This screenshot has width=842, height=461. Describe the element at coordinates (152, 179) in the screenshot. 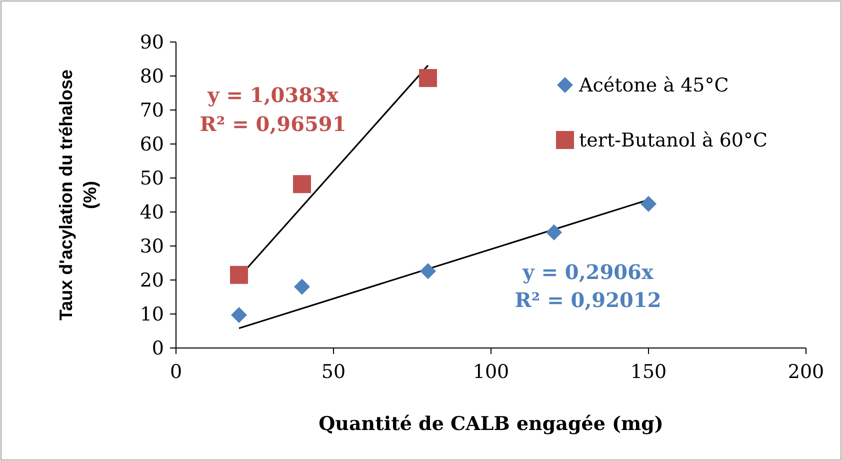

I see `y-tick-label: 50` at that location.